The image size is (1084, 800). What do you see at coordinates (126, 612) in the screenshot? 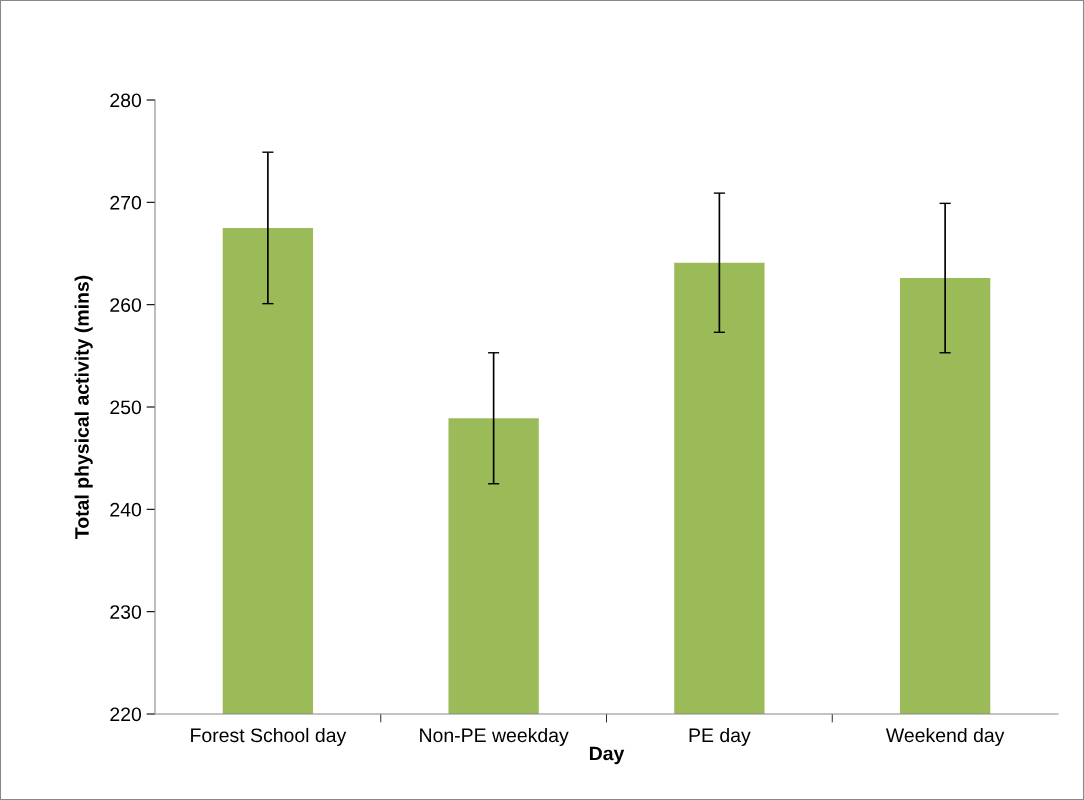
I see `y-tick-label: 230` at bounding box center [126, 612].